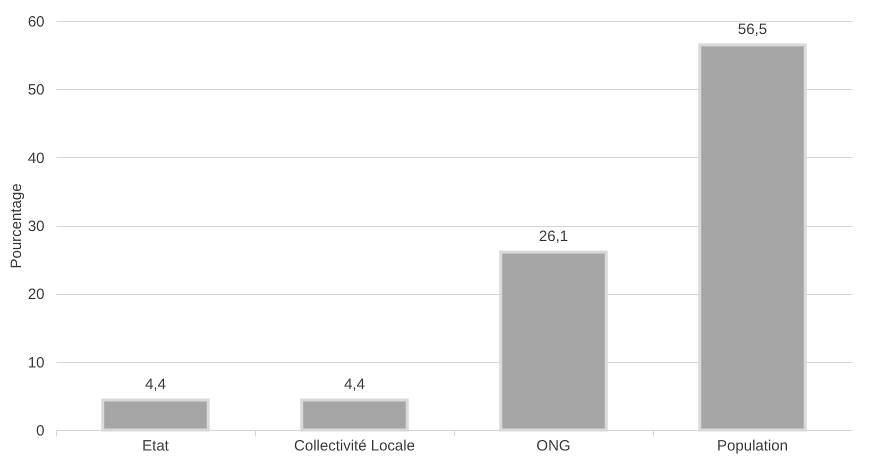  Describe the element at coordinates (40, 431) in the screenshot. I see `y-tick-label: 0` at that location.